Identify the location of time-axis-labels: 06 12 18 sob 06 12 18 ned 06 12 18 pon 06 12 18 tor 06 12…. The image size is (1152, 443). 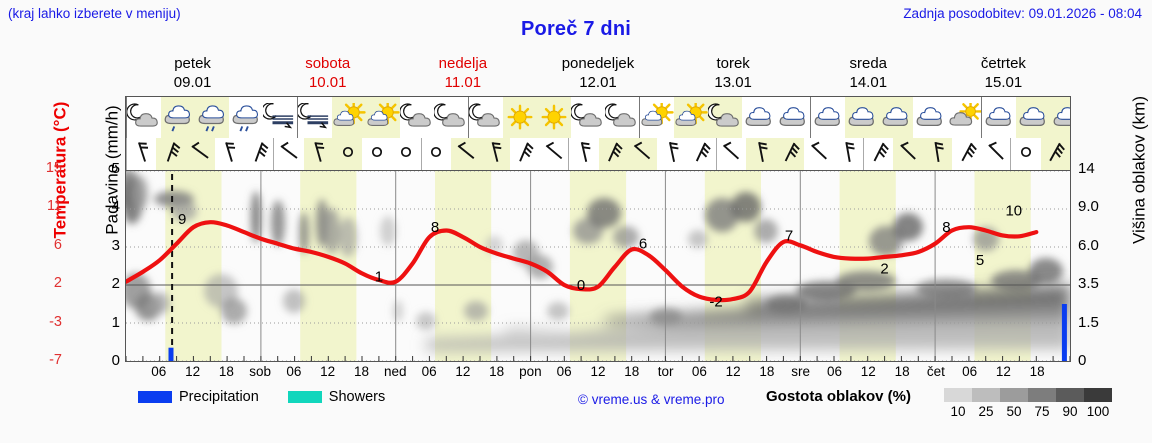
(598, 373).